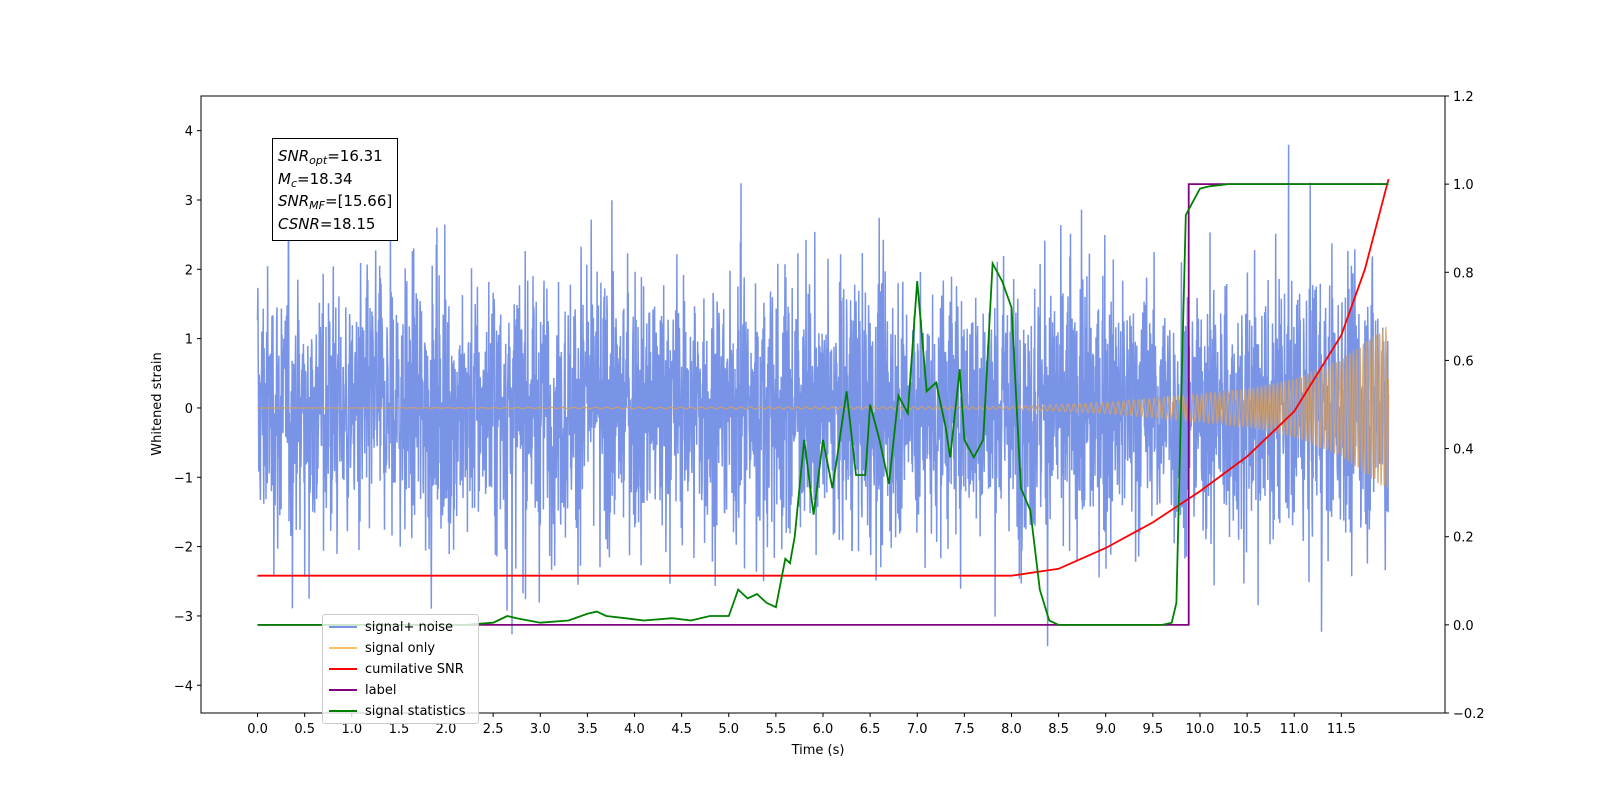  I want to click on x-tick-label: 3.5, so click(587, 729).